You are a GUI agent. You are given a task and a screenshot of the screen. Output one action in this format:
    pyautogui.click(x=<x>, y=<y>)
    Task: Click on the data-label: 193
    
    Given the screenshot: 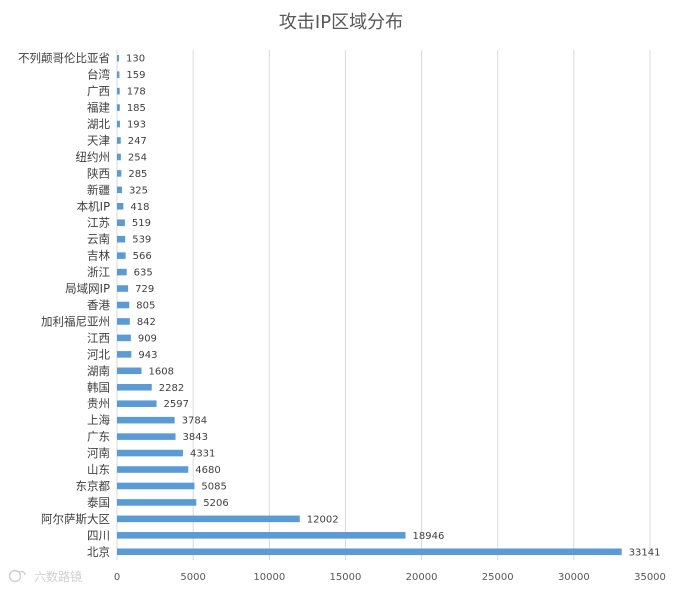 What is the action you would take?
    pyautogui.click(x=136, y=125)
    